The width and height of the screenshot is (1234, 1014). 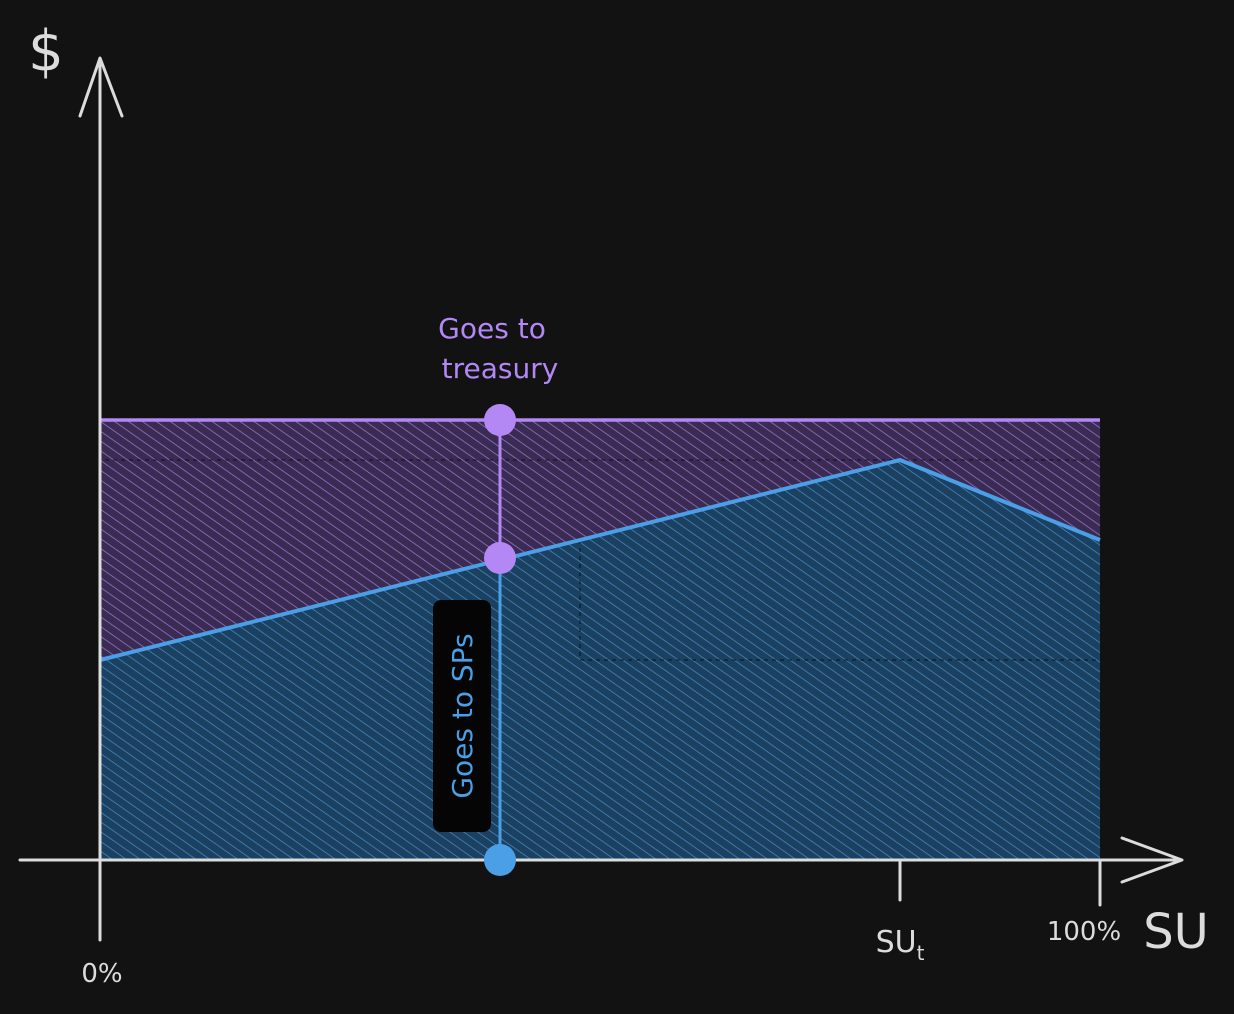 I want to click on x-end-label: 100%, so click(x=1084, y=932).